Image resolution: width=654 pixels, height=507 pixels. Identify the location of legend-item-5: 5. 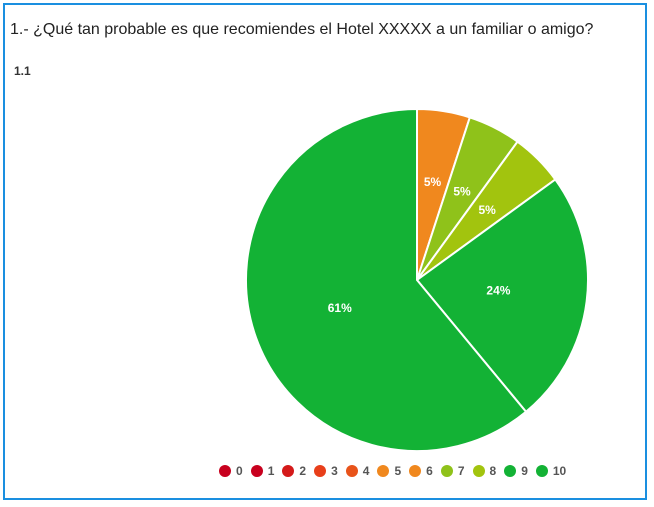
(389, 471).